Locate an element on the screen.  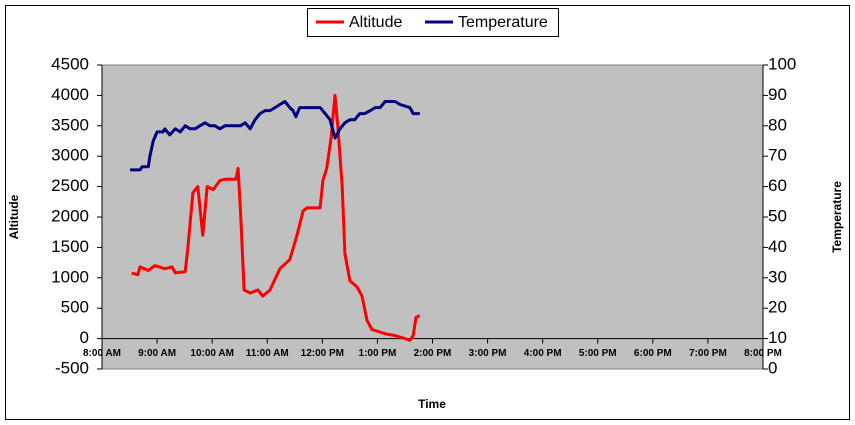
y2-tick-label: 10 is located at coordinates (777, 337).